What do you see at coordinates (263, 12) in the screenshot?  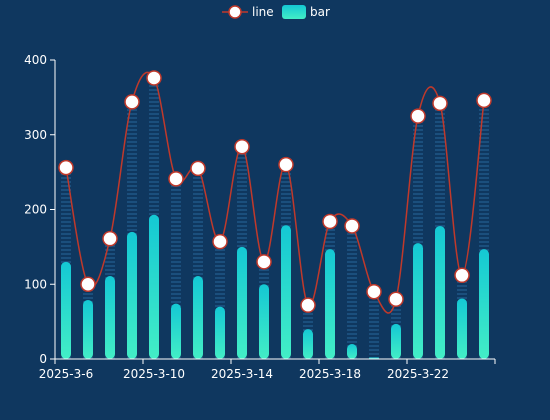 I see `legend-label-line: line` at bounding box center [263, 12].